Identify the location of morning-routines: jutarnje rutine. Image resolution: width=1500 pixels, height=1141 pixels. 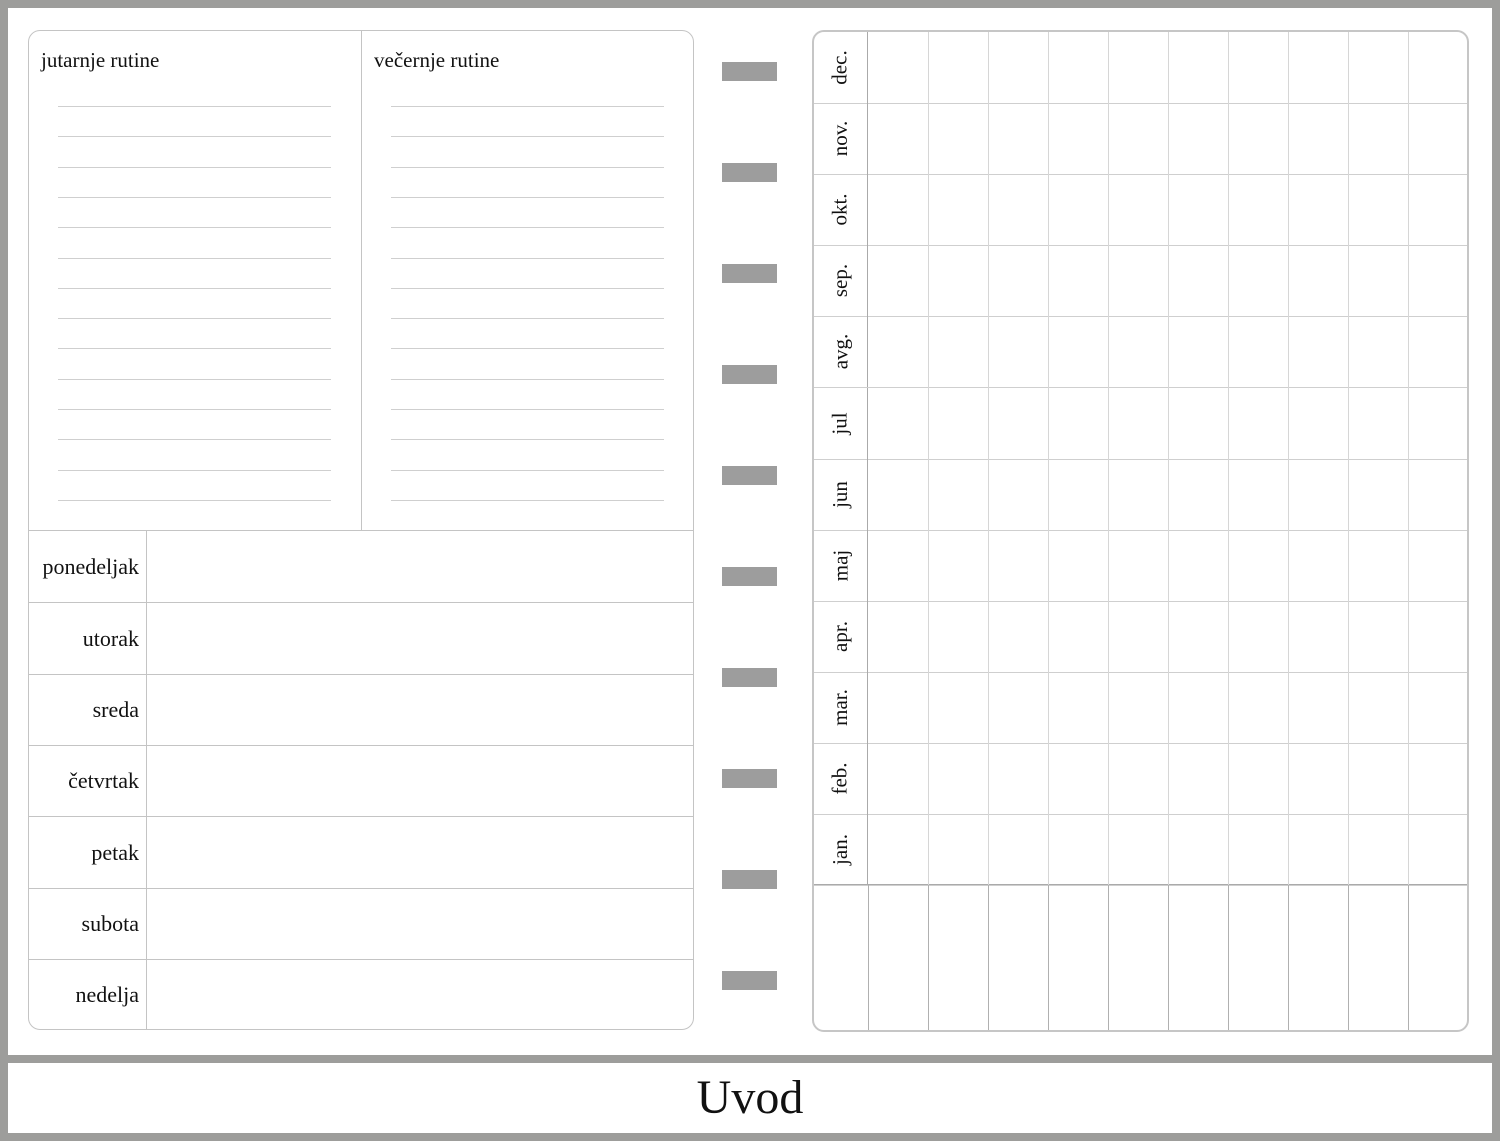
(195, 280).